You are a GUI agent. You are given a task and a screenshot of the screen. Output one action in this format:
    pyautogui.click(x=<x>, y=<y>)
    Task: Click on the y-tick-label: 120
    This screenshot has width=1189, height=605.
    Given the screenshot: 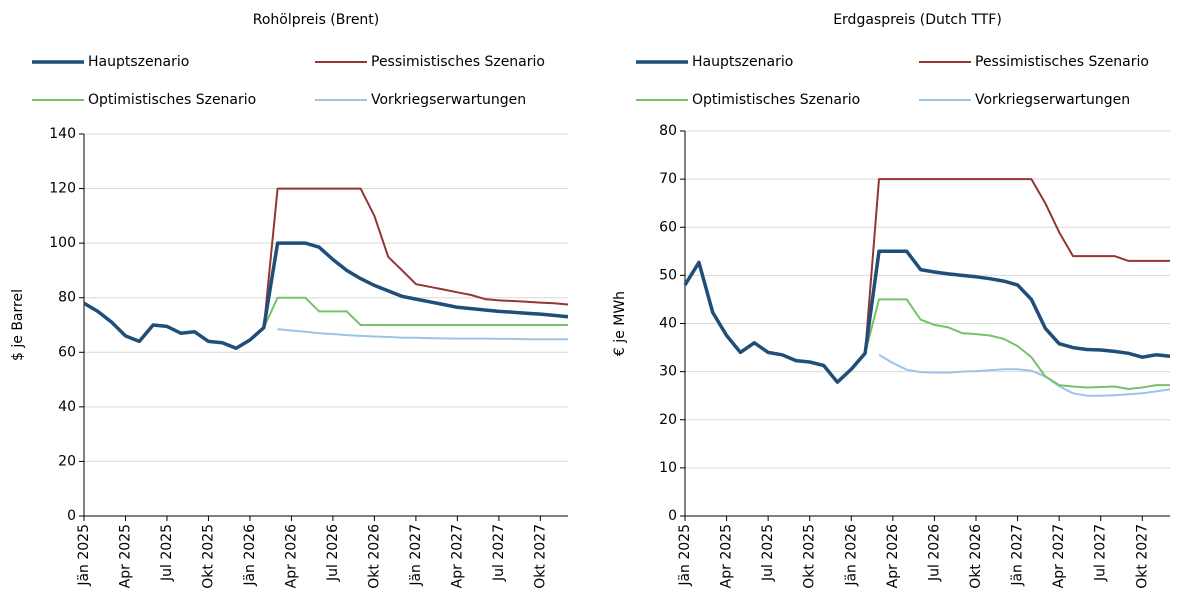 What is the action you would take?
    pyautogui.click(x=62, y=189)
    